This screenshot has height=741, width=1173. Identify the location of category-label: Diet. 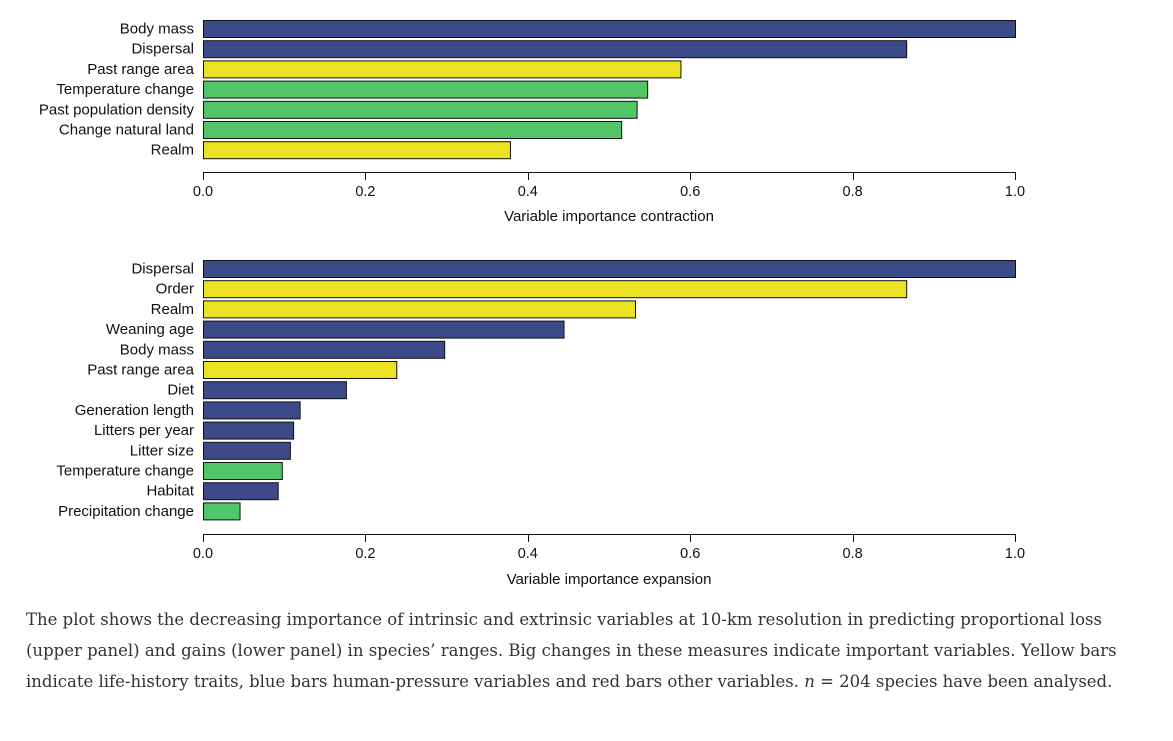
(181, 390).